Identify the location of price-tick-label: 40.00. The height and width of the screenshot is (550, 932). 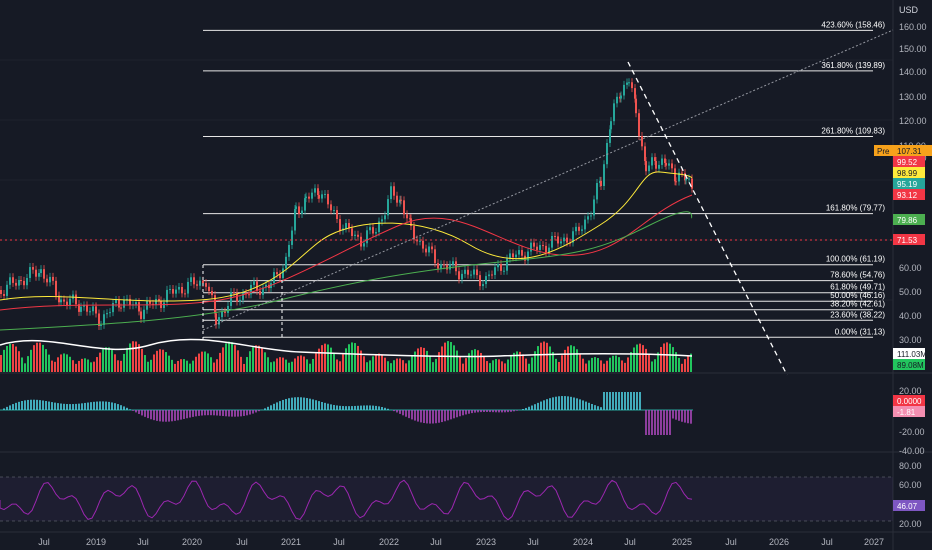
(910, 316).